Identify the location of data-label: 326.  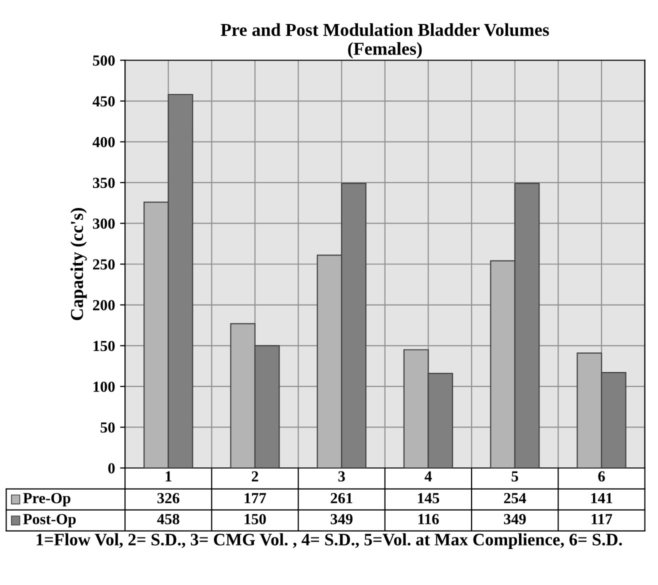
(168, 498).